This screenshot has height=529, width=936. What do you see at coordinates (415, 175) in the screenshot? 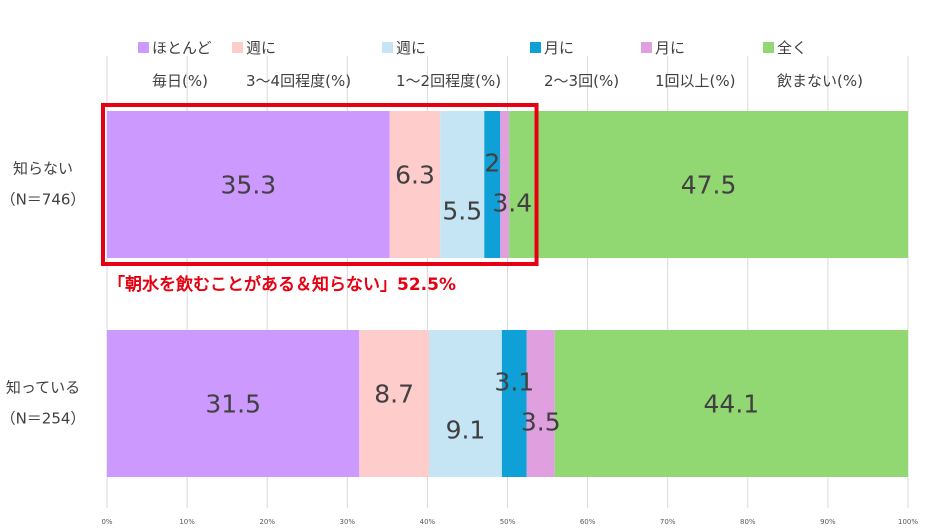
I see `data-label: 6.3` at bounding box center [415, 175].